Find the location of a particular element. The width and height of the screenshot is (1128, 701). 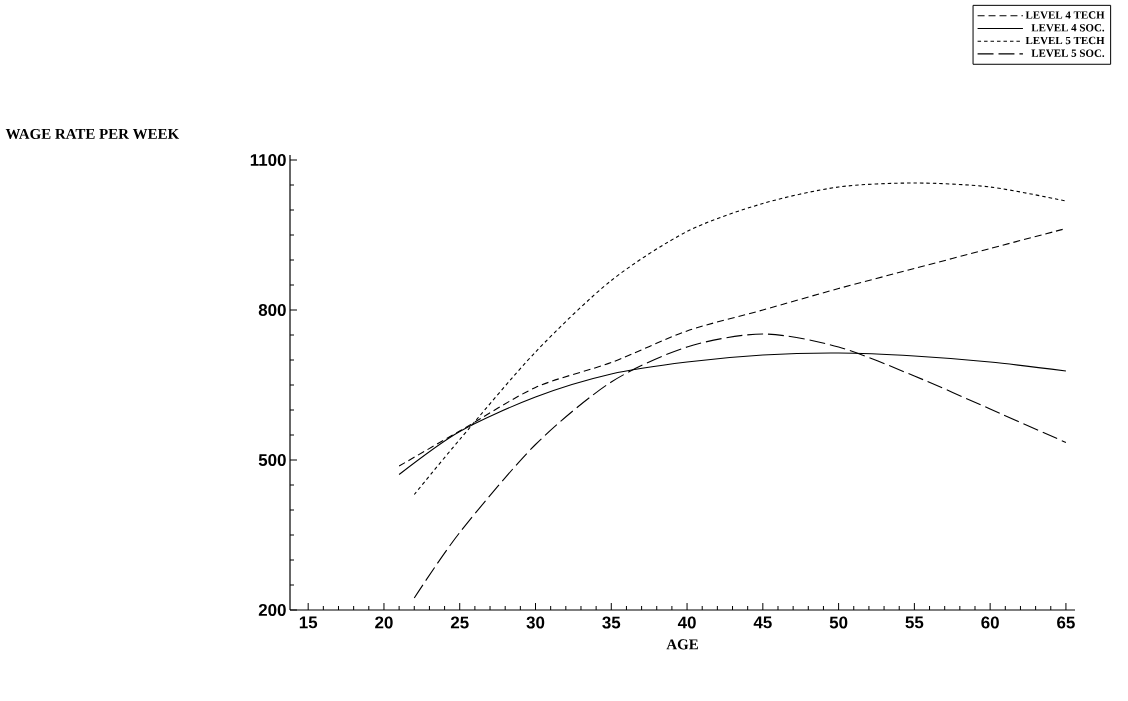

x-tick-label: 30 is located at coordinates (535, 622).